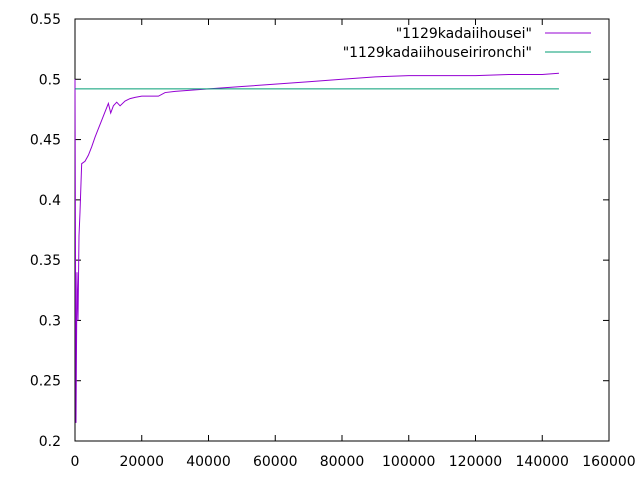 This screenshot has width=640, height=480. Describe the element at coordinates (275, 462) in the screenshot. I see `x-tick-label: 60000` at that location.